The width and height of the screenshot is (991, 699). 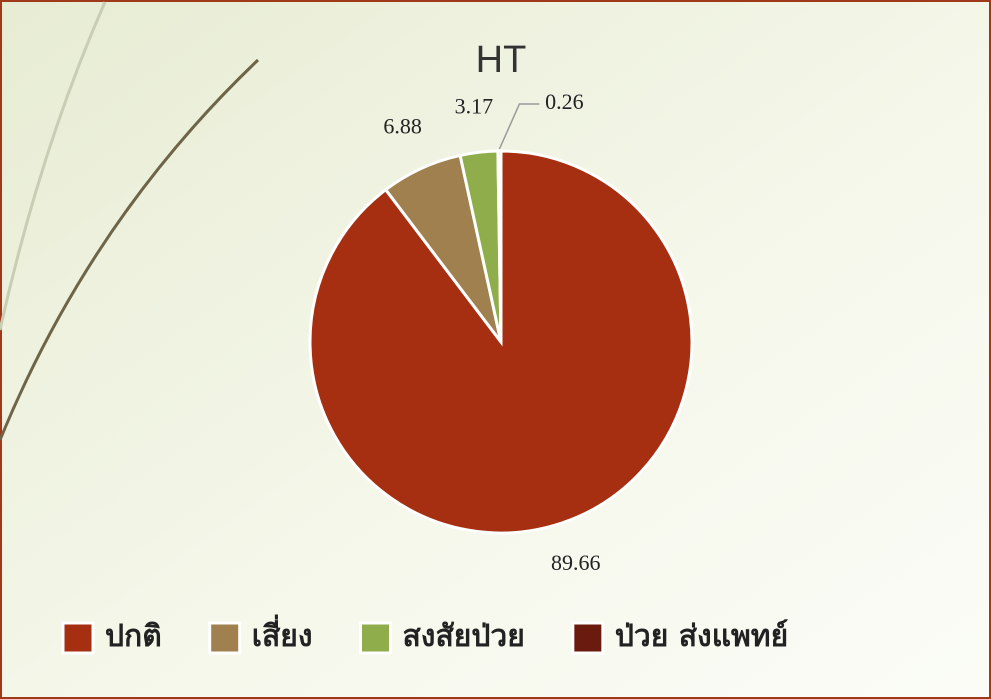 What do you see at coordinates (499, 246) in the screenshot?
I see `pie-slice` at bounding box center [499, 246].